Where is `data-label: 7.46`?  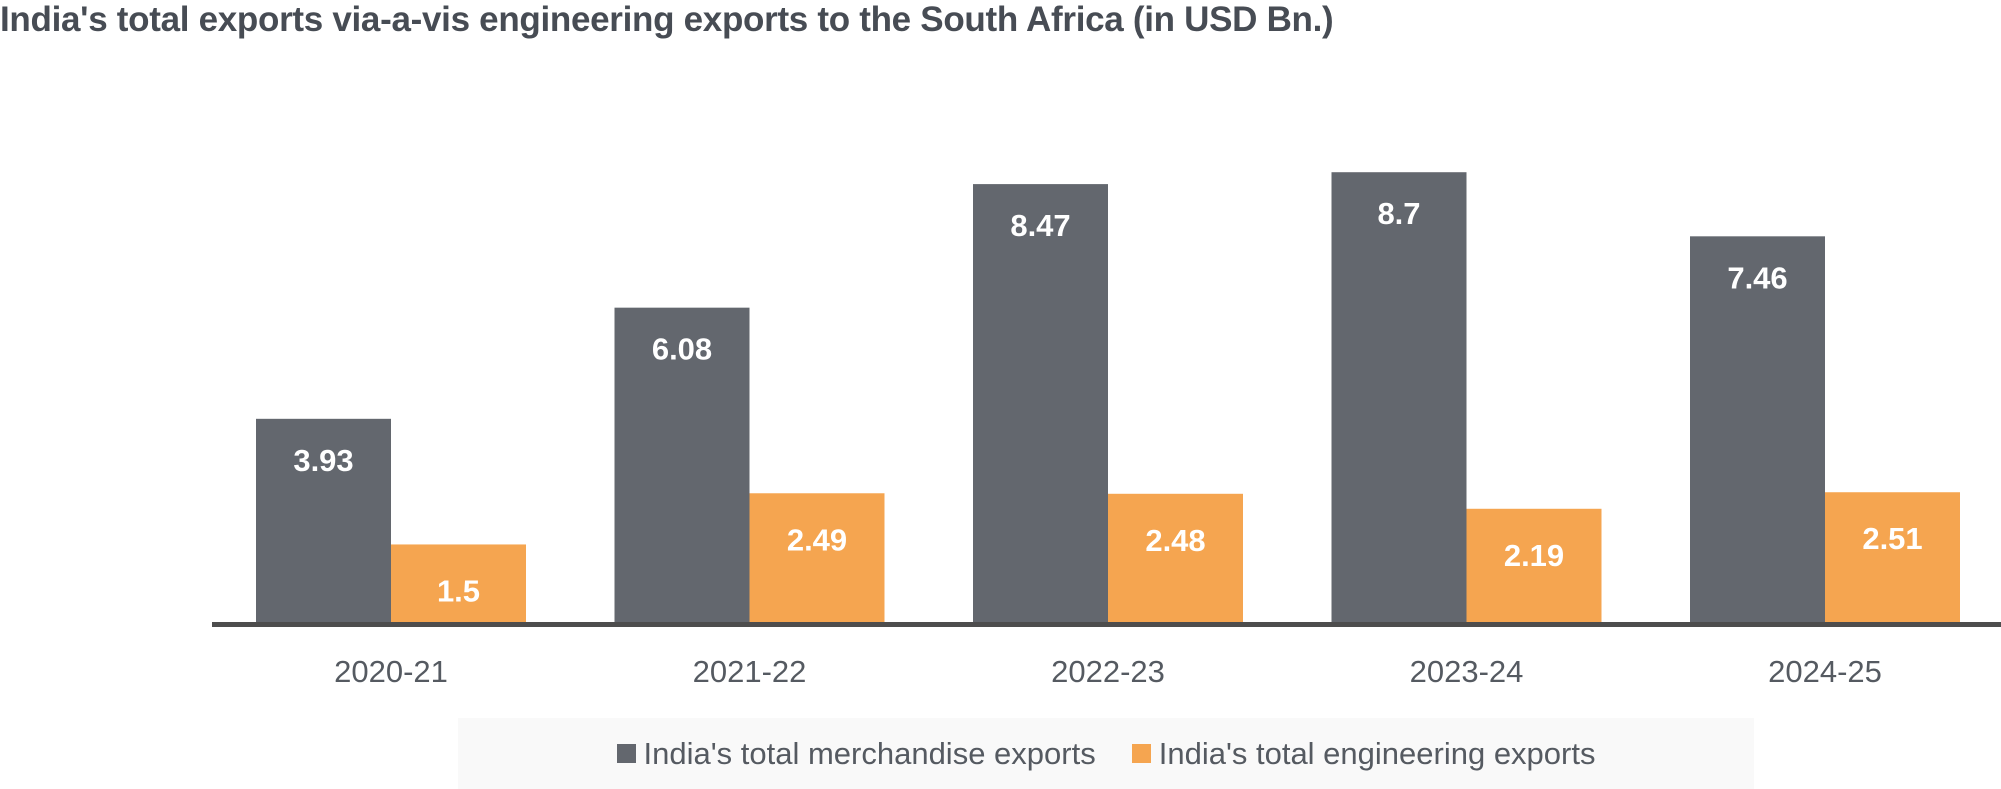
data-label: 7.46 is located at coordinates (1757, 277).